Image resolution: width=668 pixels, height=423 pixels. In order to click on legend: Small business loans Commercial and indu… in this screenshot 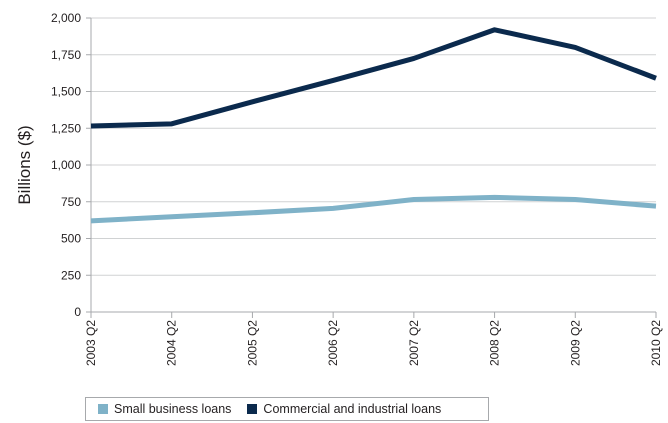, I will do `click(287, 409)`.